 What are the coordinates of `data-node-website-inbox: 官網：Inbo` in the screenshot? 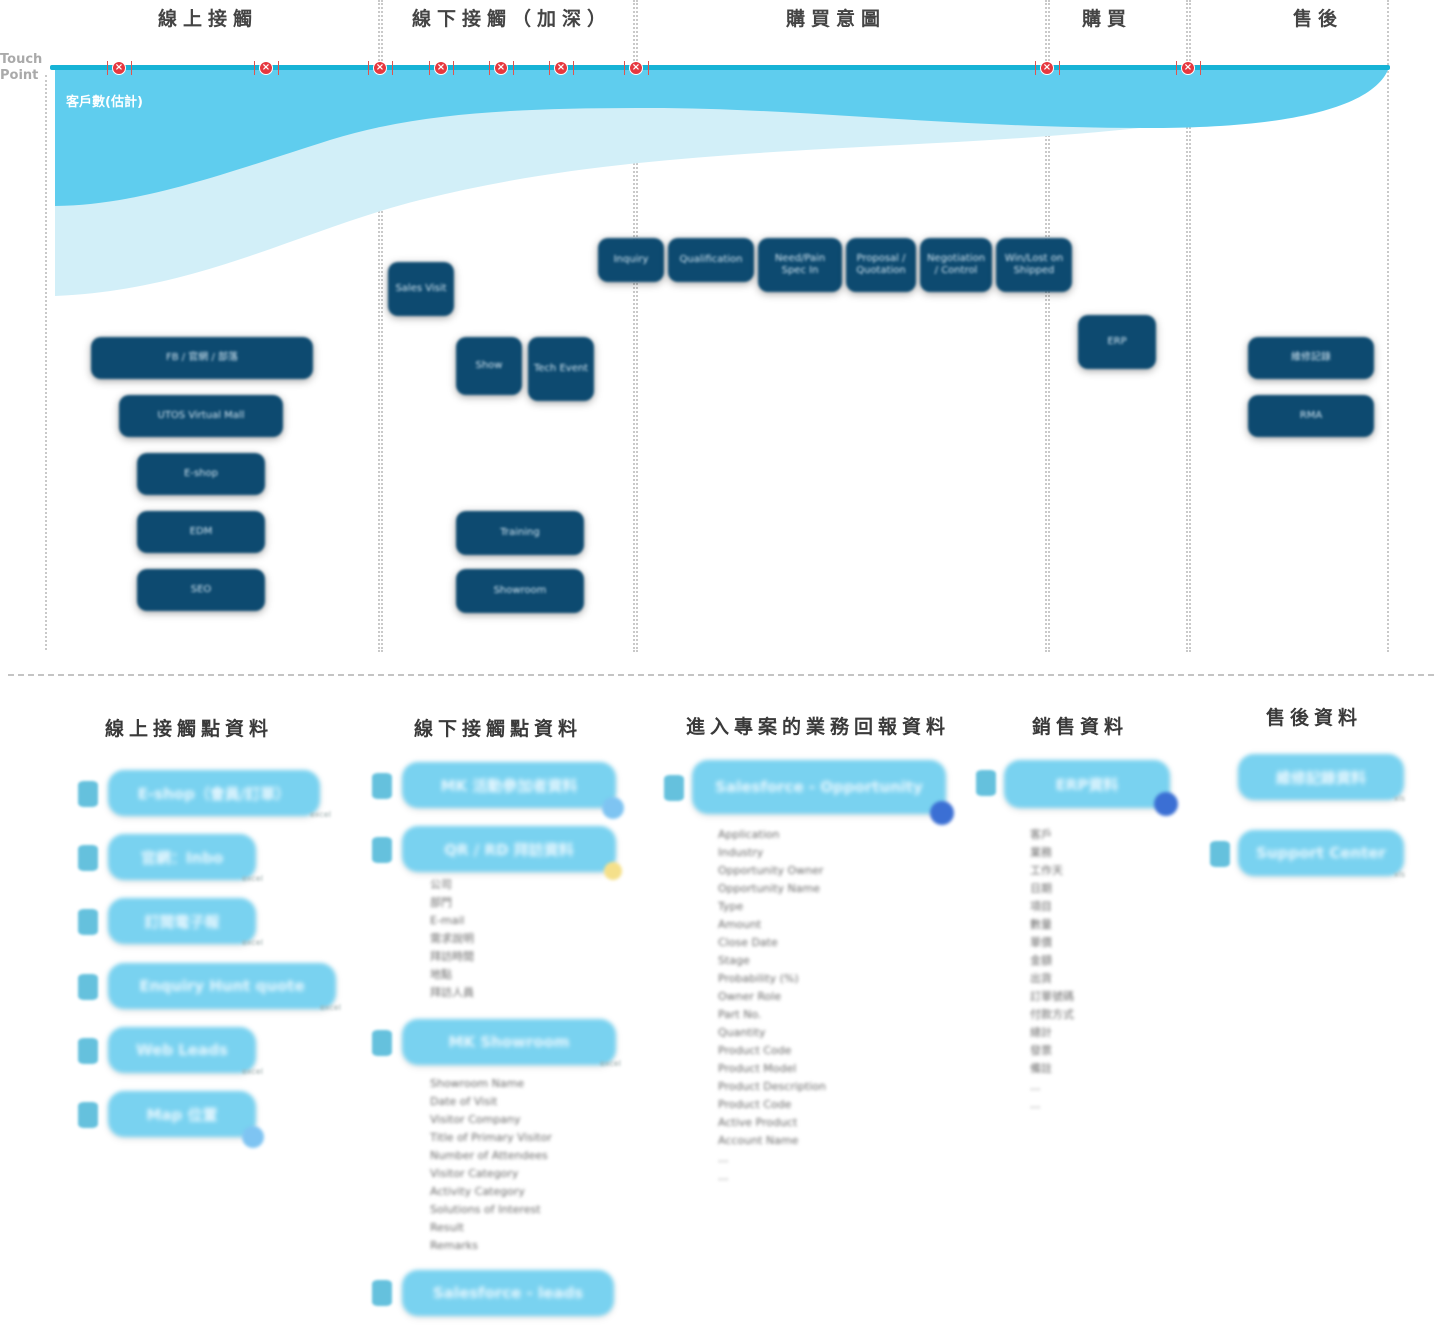 It's located at (182, 857).